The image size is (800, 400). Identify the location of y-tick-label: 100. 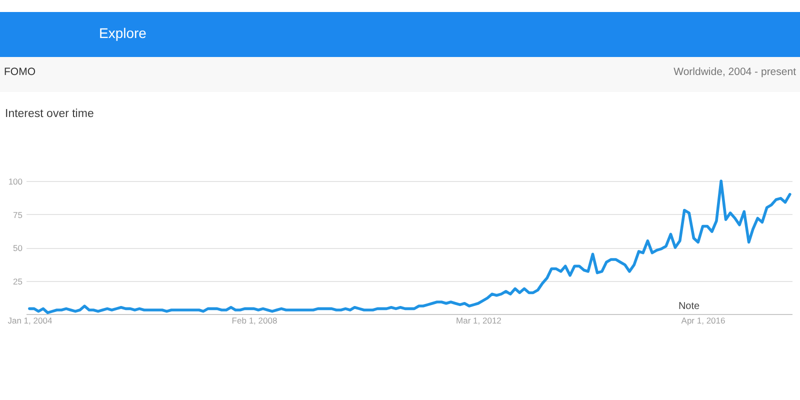
(15, 181).